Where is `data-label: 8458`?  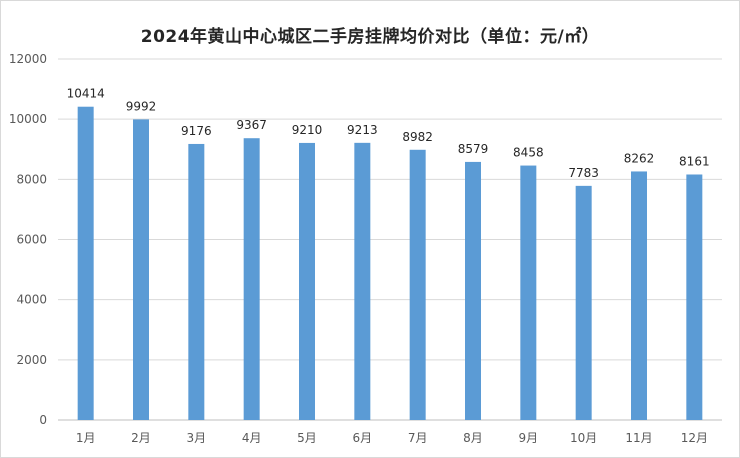
data-label: 8458 is located at coordinates (528, 153).